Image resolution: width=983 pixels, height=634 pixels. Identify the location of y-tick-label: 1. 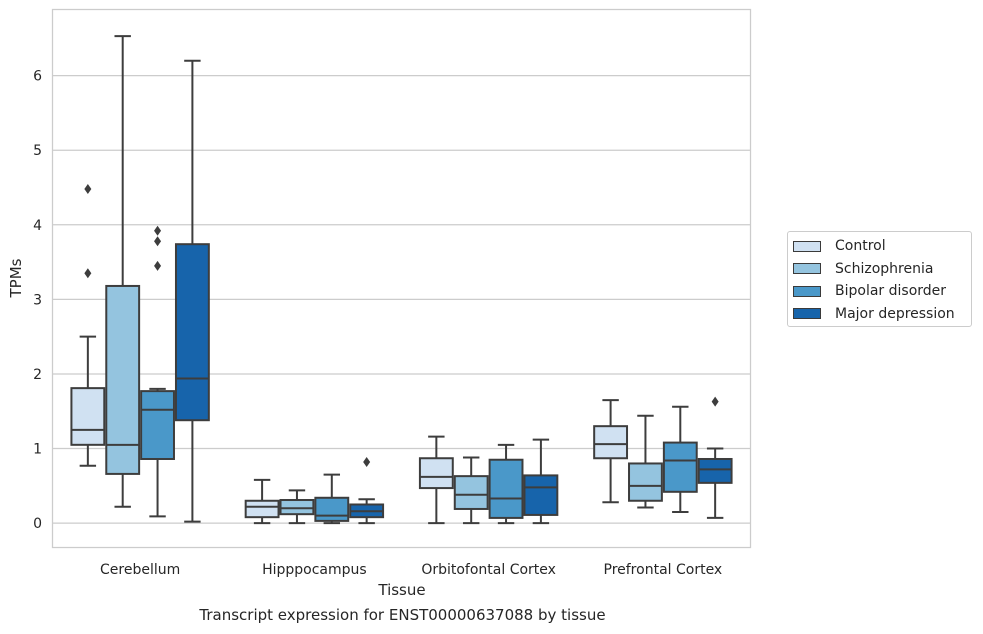
(37, 450).